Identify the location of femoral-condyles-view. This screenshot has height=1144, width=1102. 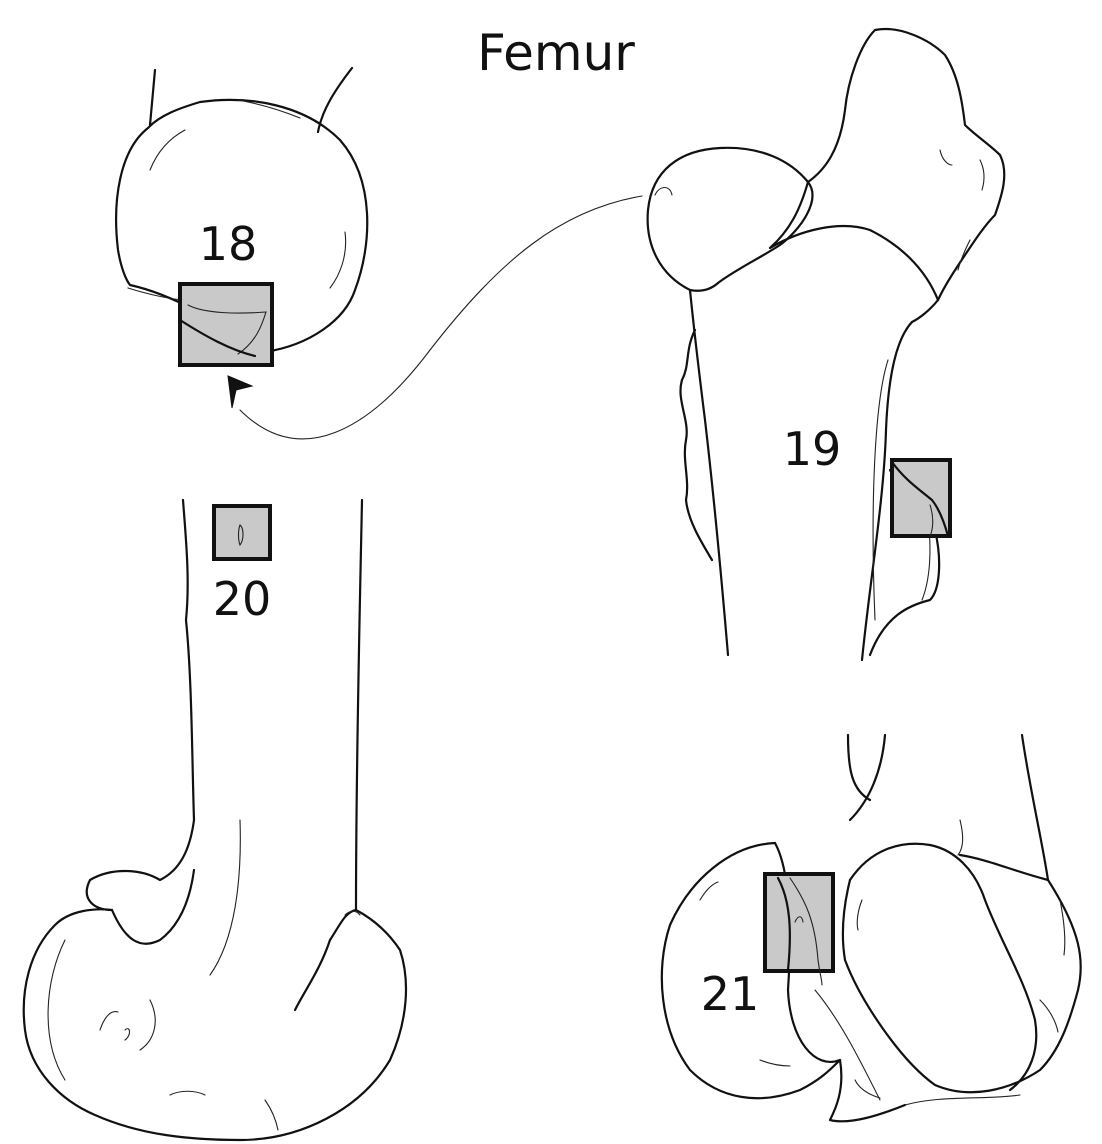
(871, 928).